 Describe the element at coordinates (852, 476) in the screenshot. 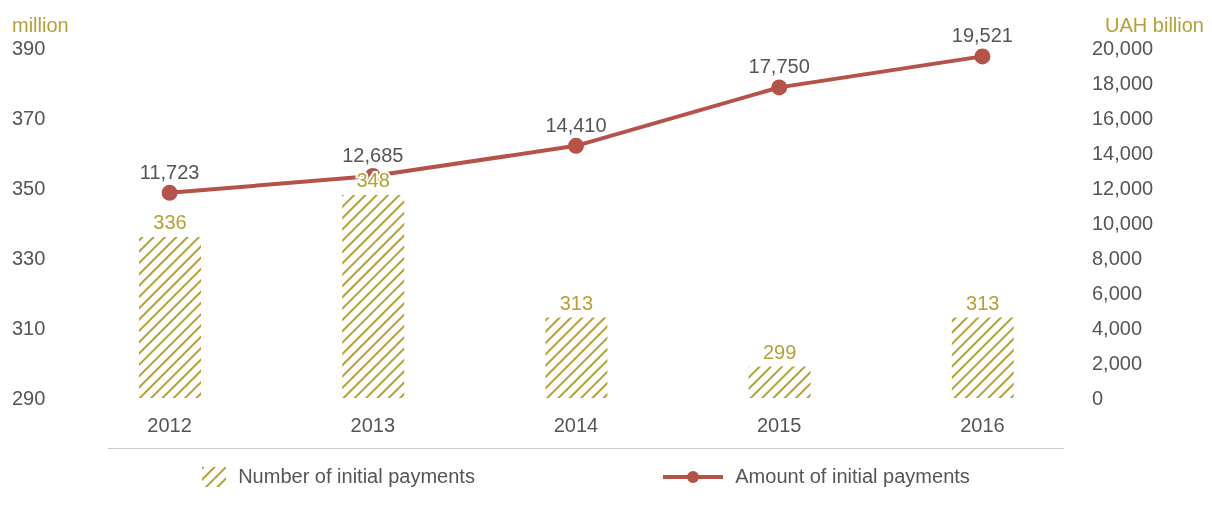

I see `legend-label: Amount of initial payments` at that location.